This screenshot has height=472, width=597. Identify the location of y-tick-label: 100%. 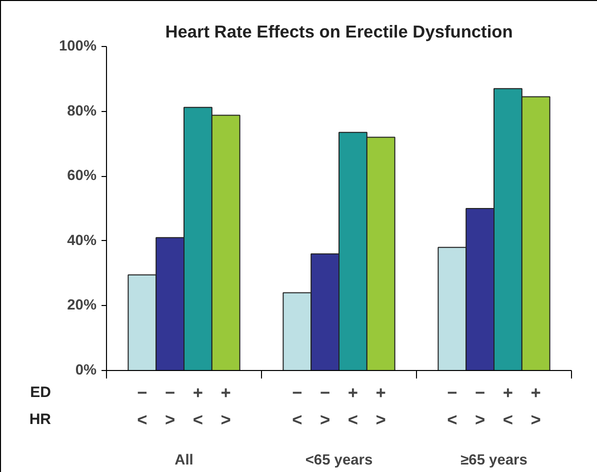
(78, 46).